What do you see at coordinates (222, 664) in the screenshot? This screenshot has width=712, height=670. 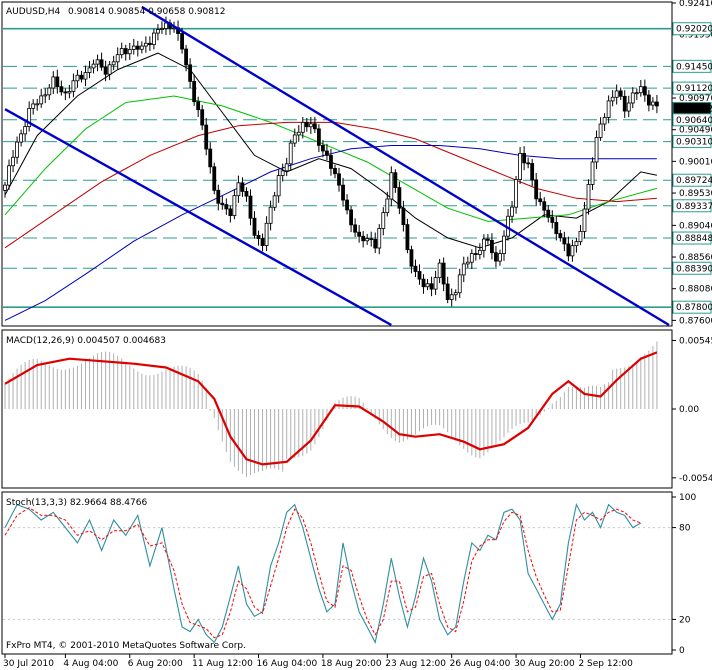 I see `time-axis-label: 11 Aug 12:00` at bounding box center [222, 664].